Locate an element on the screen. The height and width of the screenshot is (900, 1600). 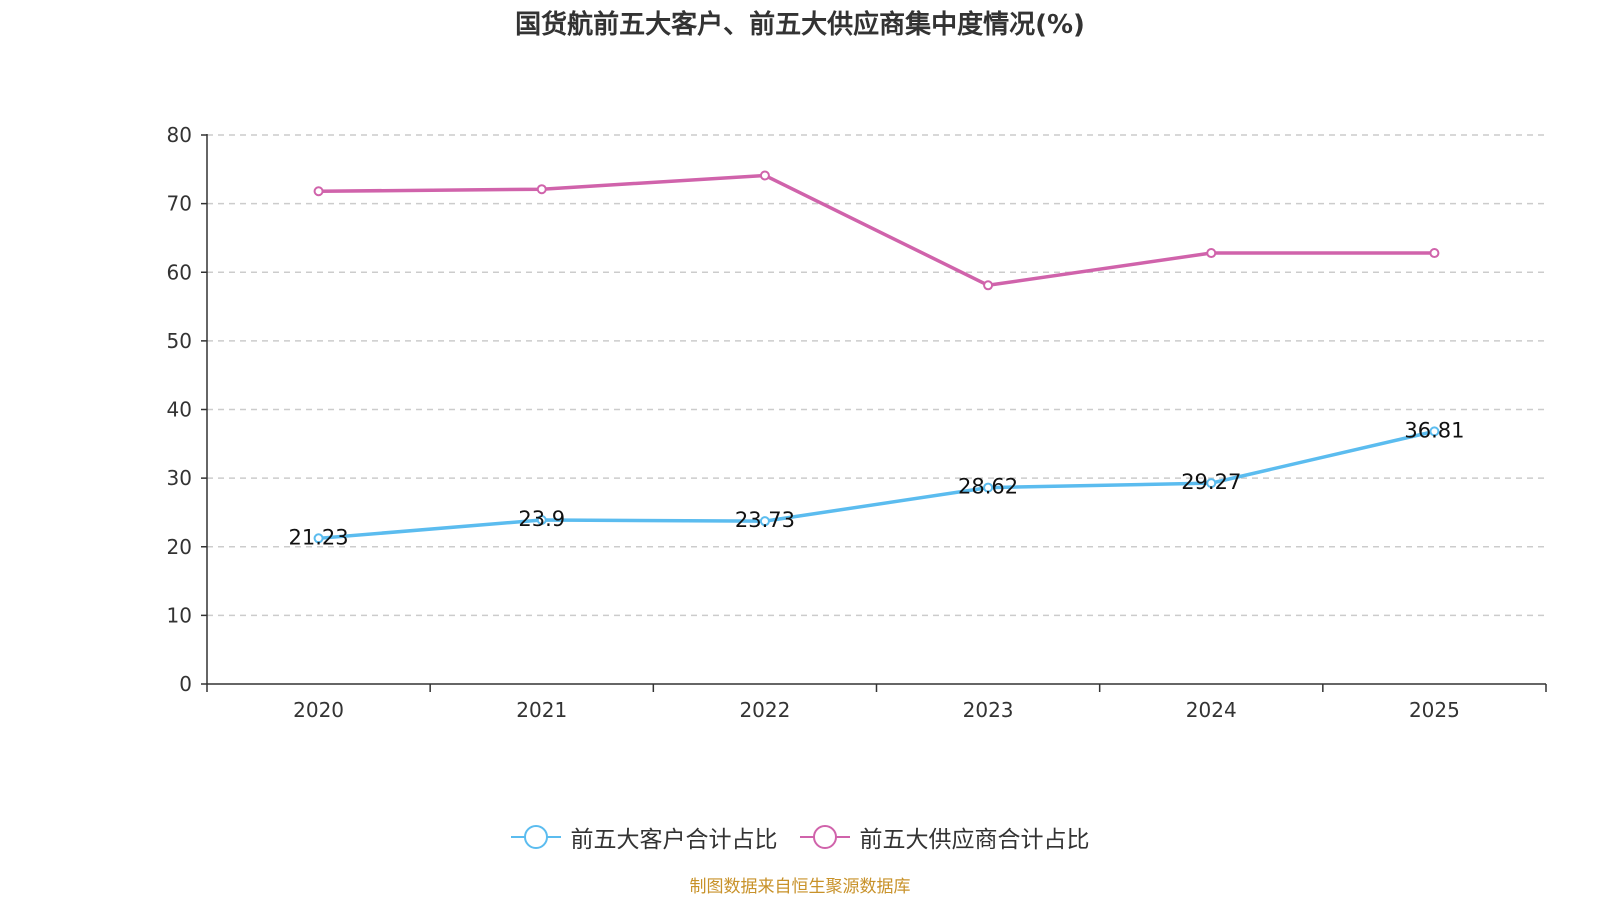
y-tick-label: 70 is located at coordinates (179, 204).